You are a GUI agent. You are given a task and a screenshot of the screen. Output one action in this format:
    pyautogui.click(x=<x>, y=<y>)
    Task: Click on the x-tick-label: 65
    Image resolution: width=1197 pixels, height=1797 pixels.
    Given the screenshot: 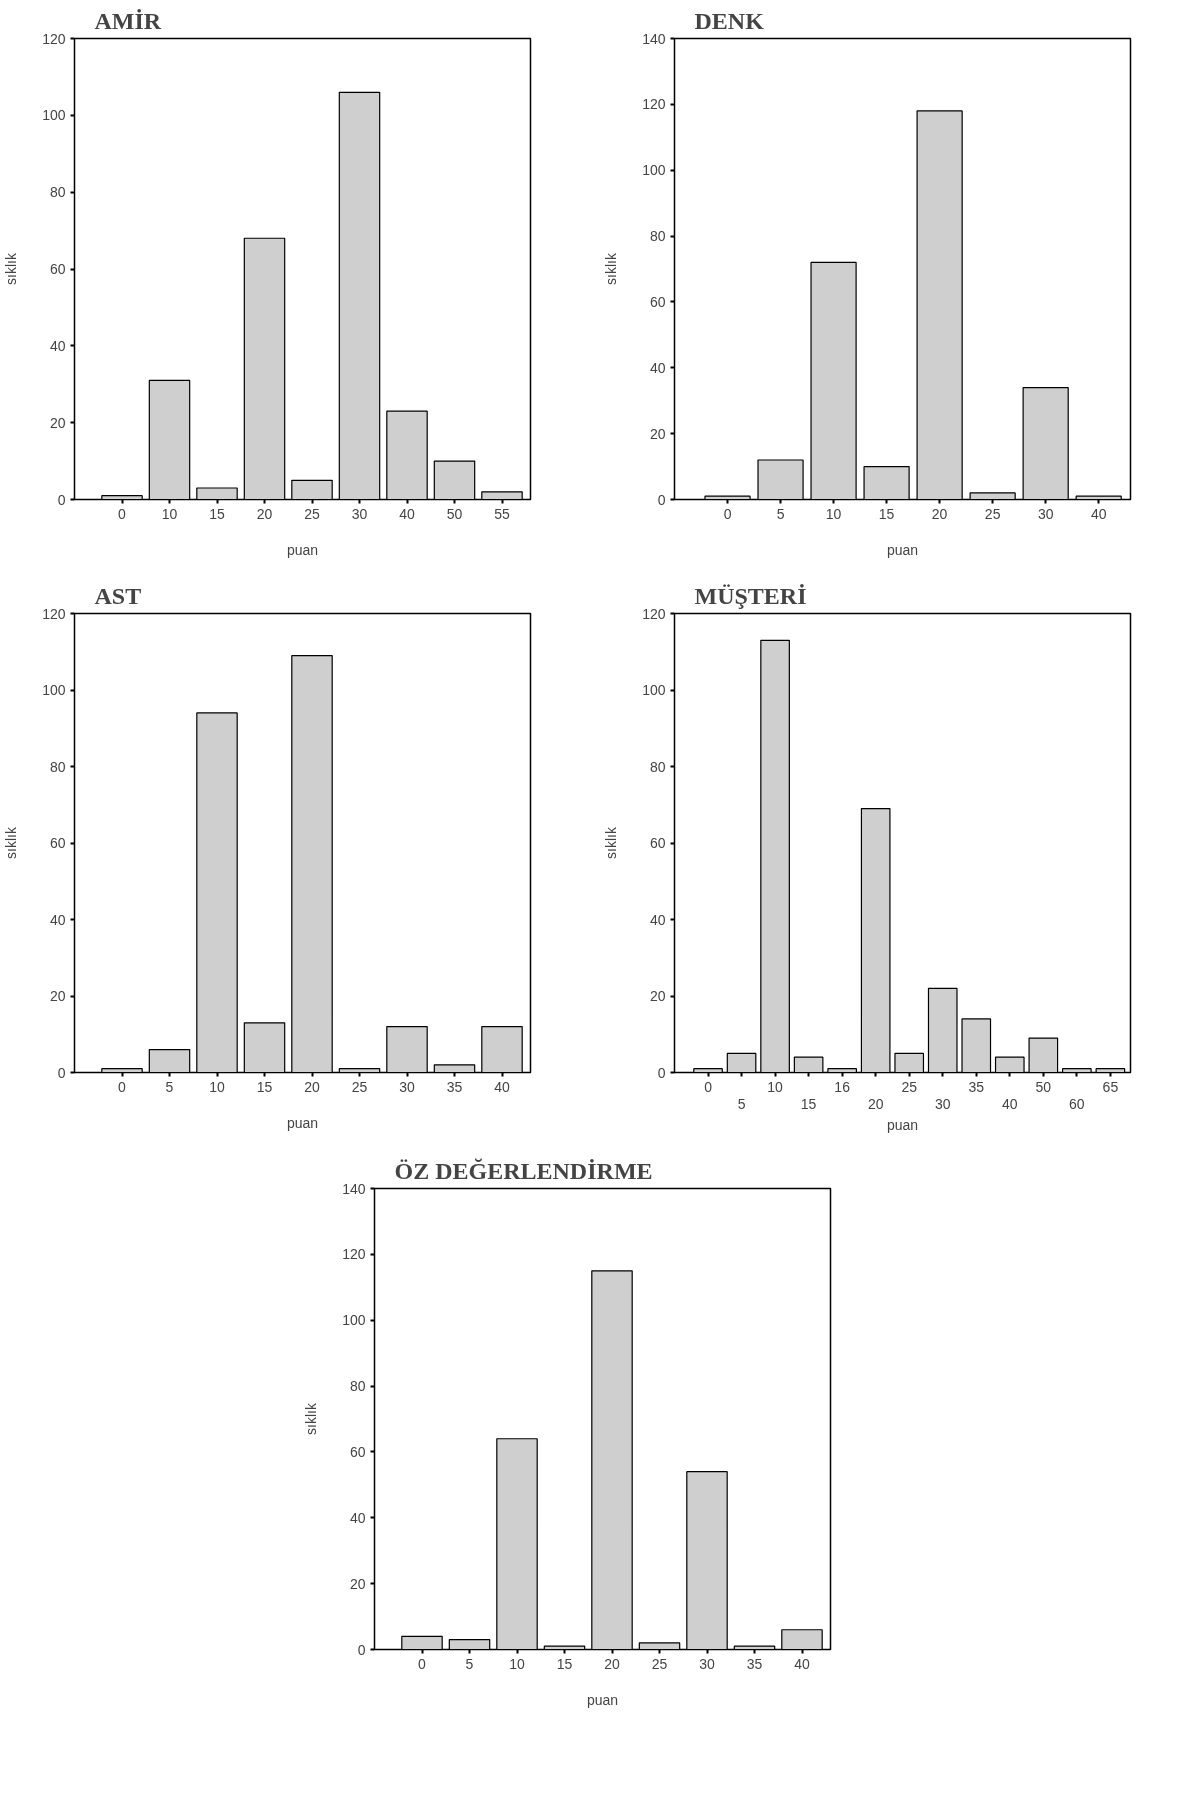 What is the action you would take?
    pyautogui.click(x=1110, y=1086)
    